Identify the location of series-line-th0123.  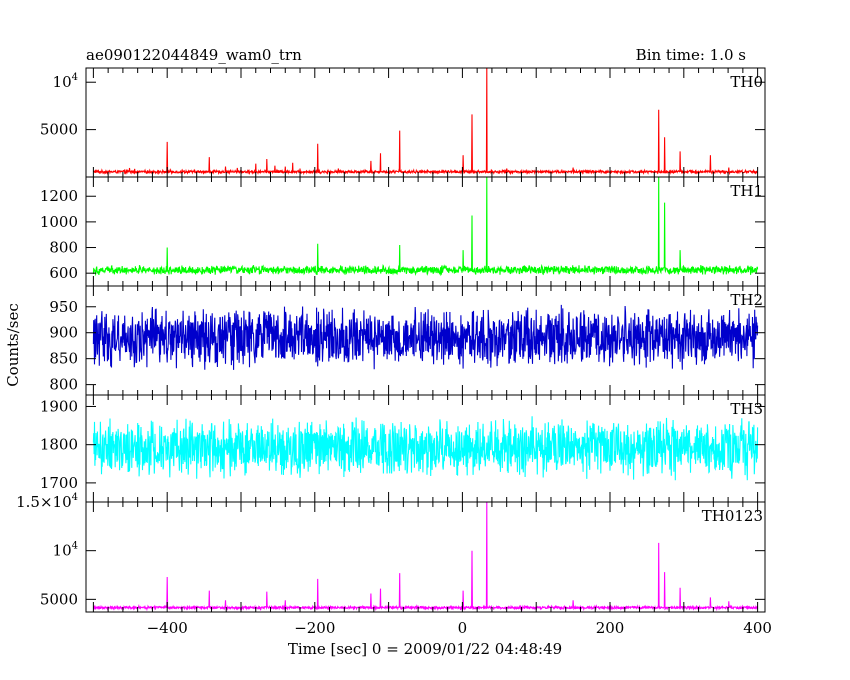
(426, 557).